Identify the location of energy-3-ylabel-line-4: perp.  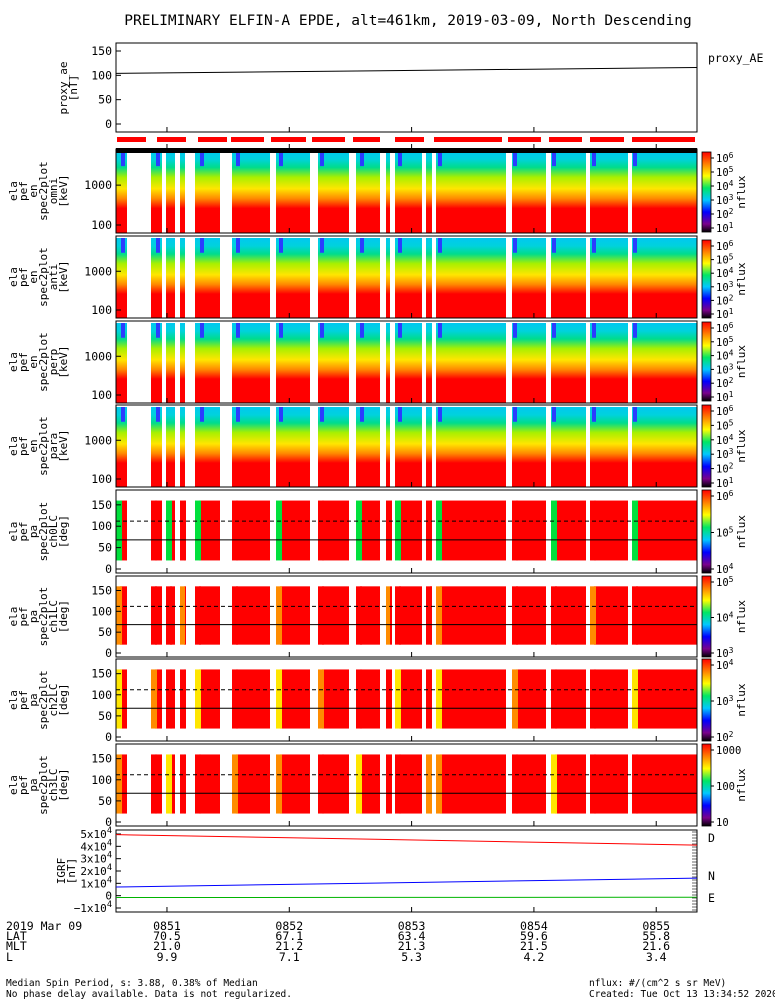
(53, 362).